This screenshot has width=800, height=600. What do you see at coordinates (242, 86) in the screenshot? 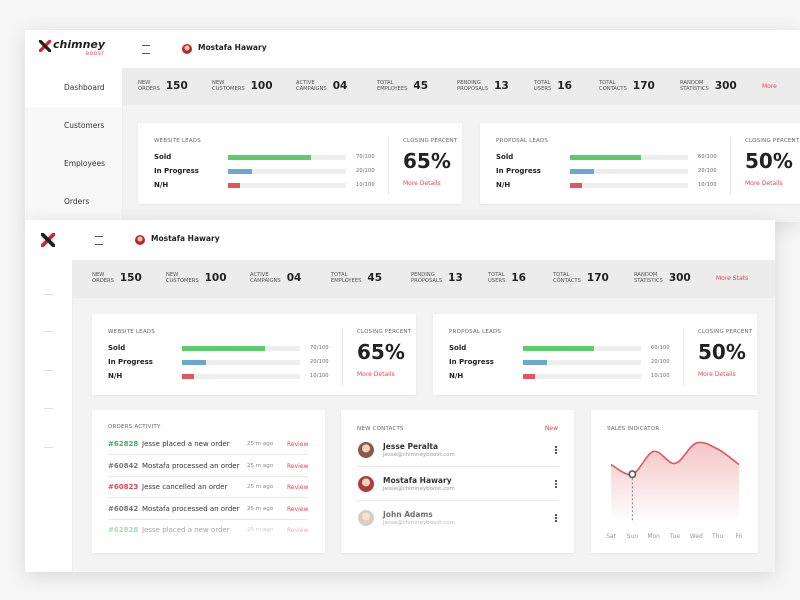
I see `stat: NEW CUSTOMERS 100` at bounding box center [242, 86].